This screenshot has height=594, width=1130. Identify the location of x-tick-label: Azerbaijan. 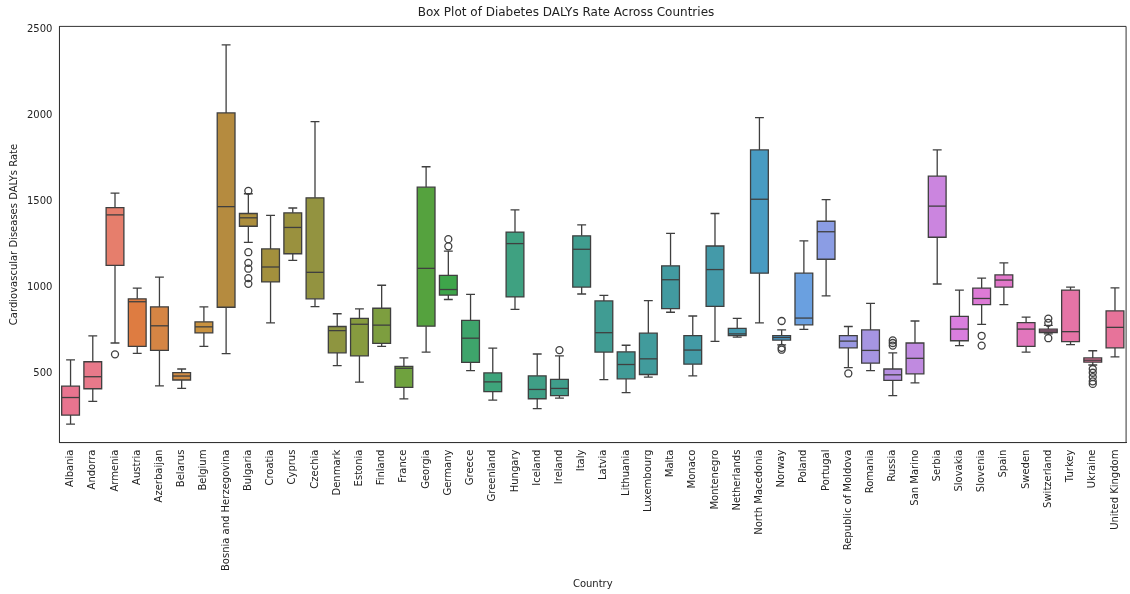
(159, 476).